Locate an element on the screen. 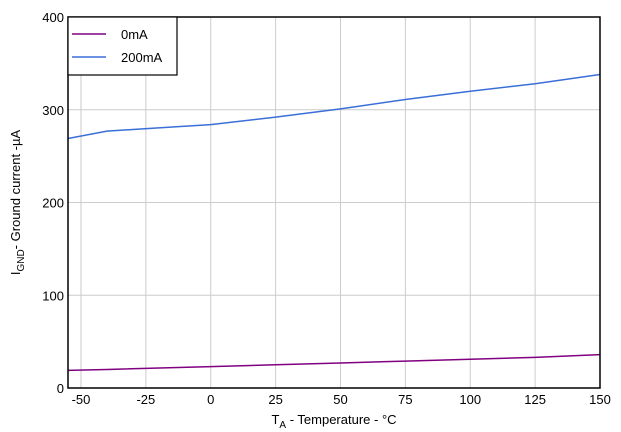  y-tick-label-4: 400 is located at coordinates (53, 17).